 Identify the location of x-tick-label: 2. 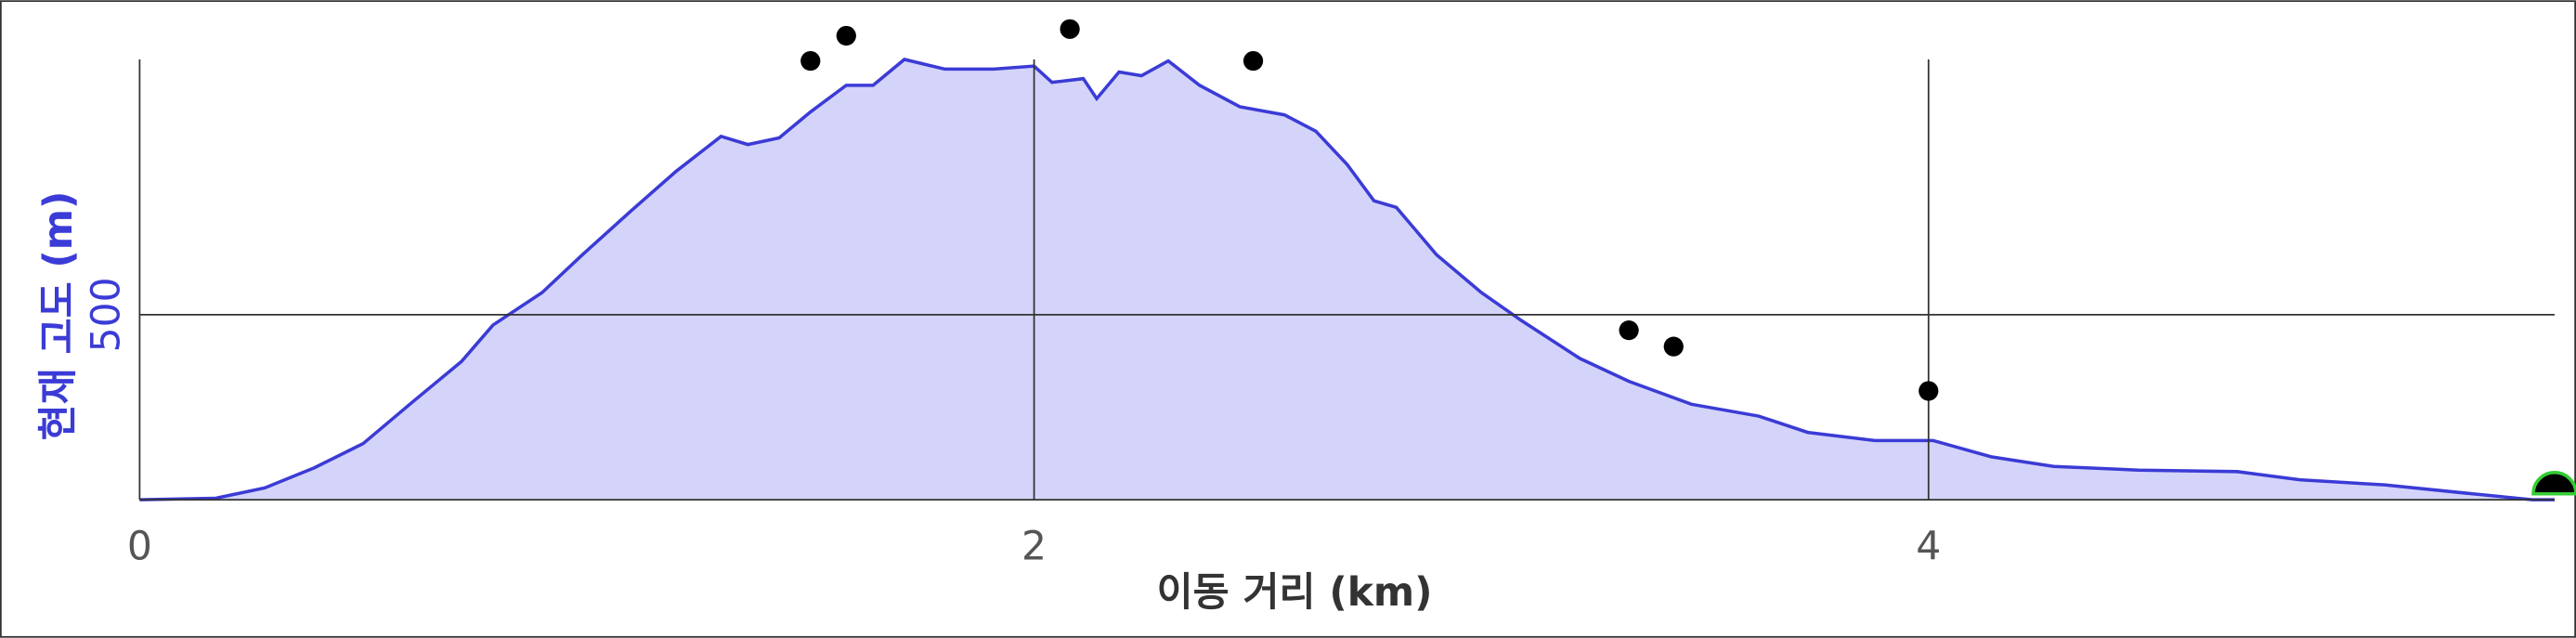
(1034, 547).